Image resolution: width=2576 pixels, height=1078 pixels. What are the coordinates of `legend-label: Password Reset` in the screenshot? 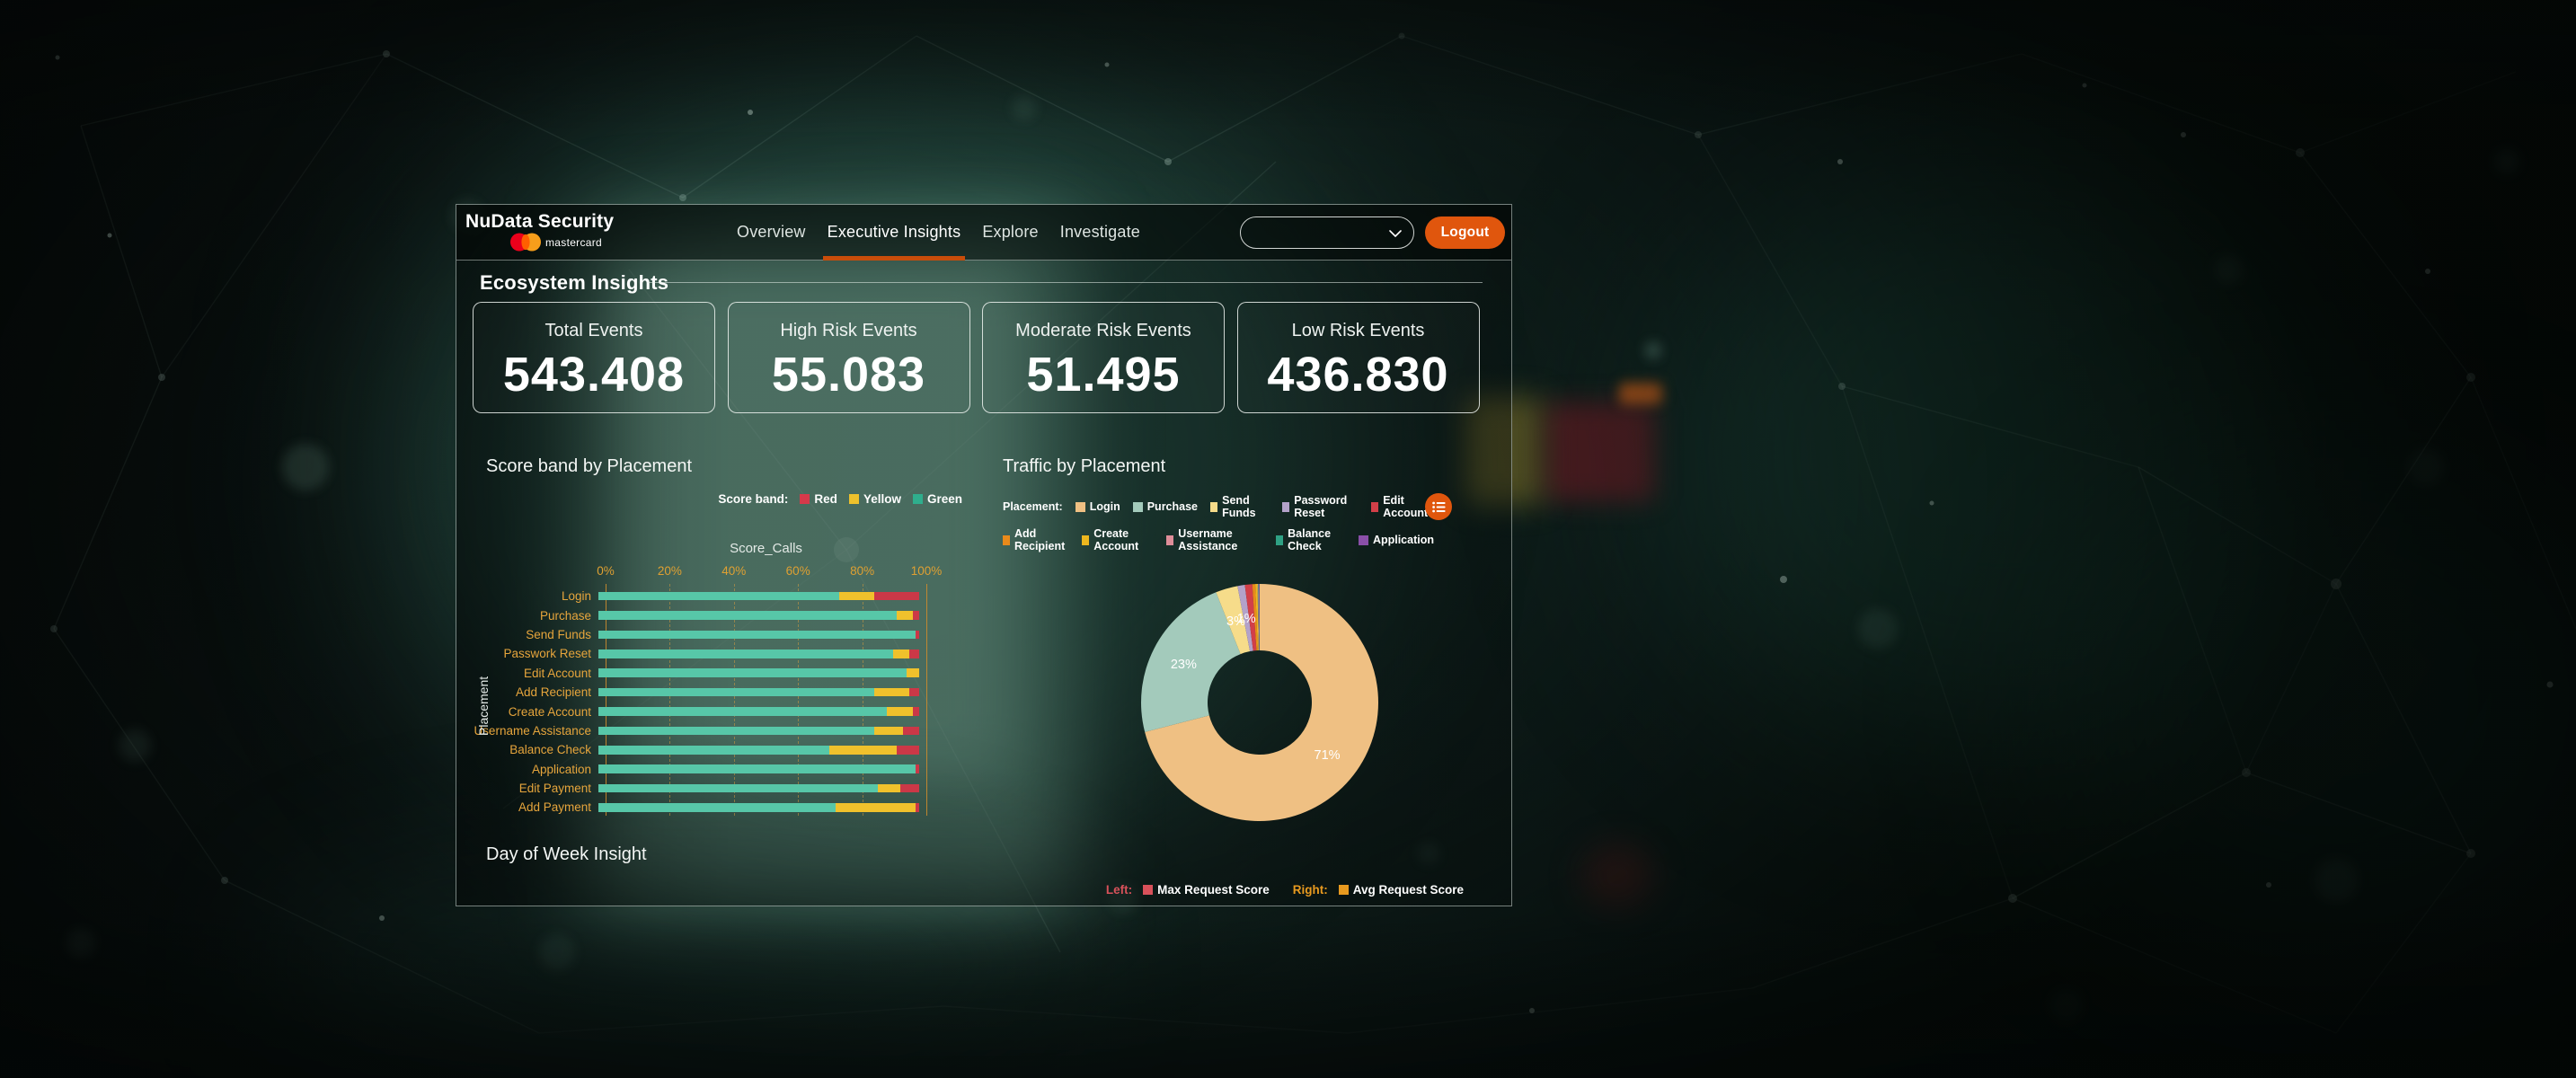 It's located at (1321, 507).